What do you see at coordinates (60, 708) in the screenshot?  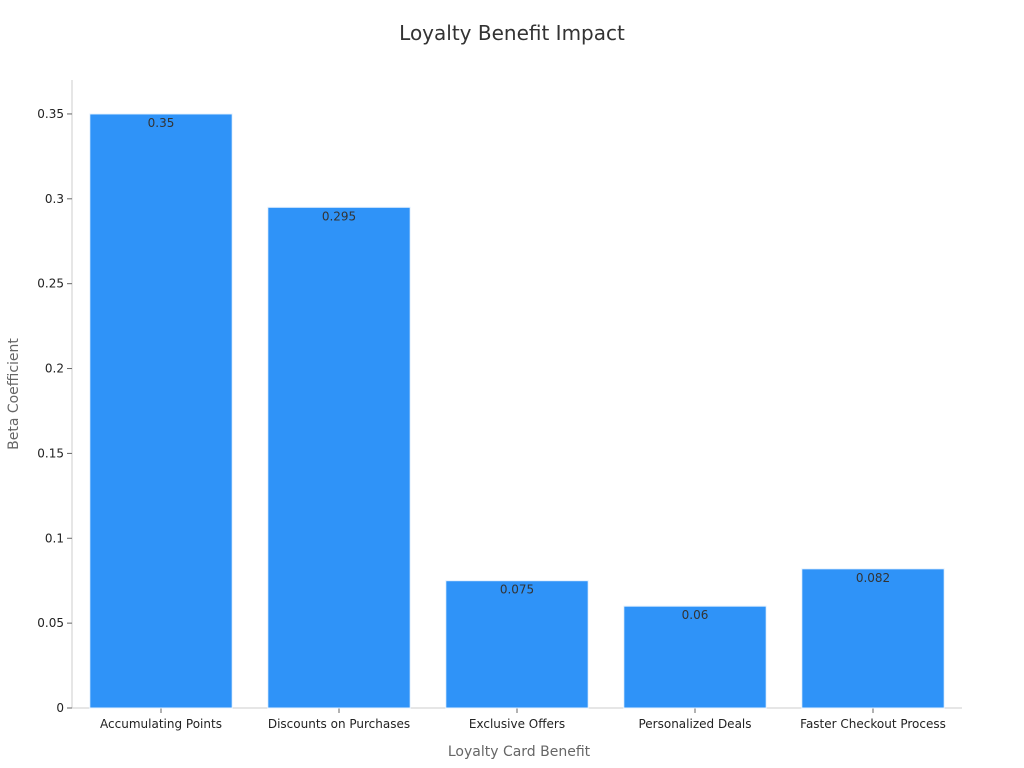 I see `y-tick-label: 0` at bounding box center [60, 708].